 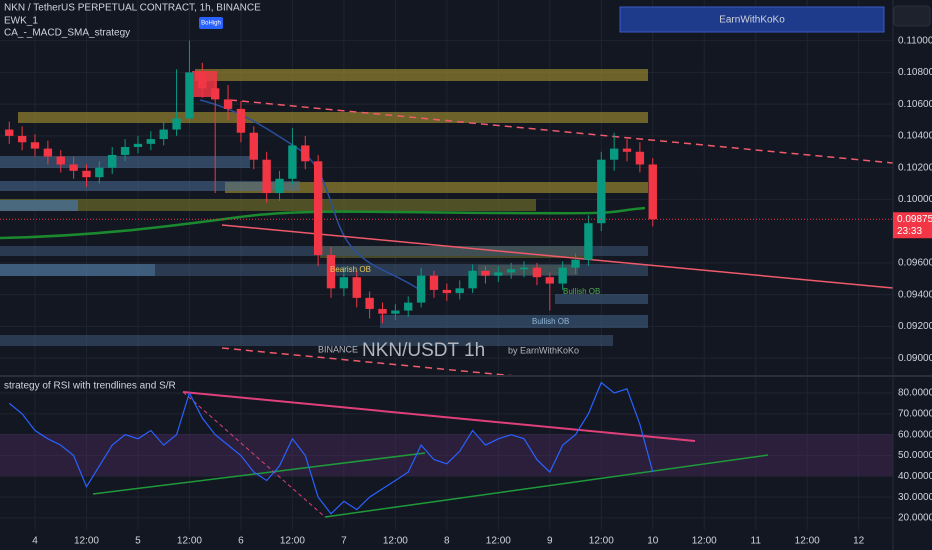 I want to click on y-tick-label: 0.09200, so click(x=915, y=326).